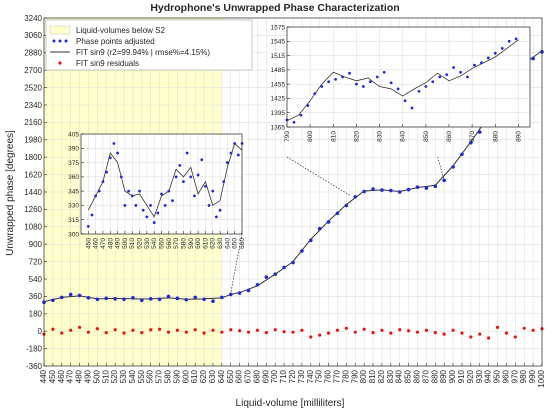 This screenshot has height=412, width=550. Describe the element at coordinates (33, 174) in the screenshot. I see `main-y-tick-label: 1620` at that location.